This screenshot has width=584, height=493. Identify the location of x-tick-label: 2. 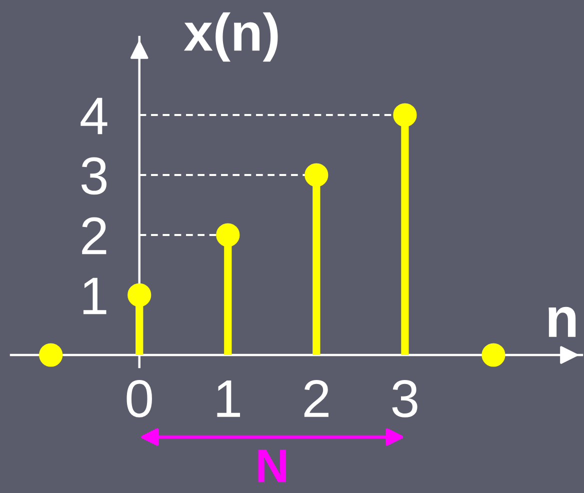
(316, 398).